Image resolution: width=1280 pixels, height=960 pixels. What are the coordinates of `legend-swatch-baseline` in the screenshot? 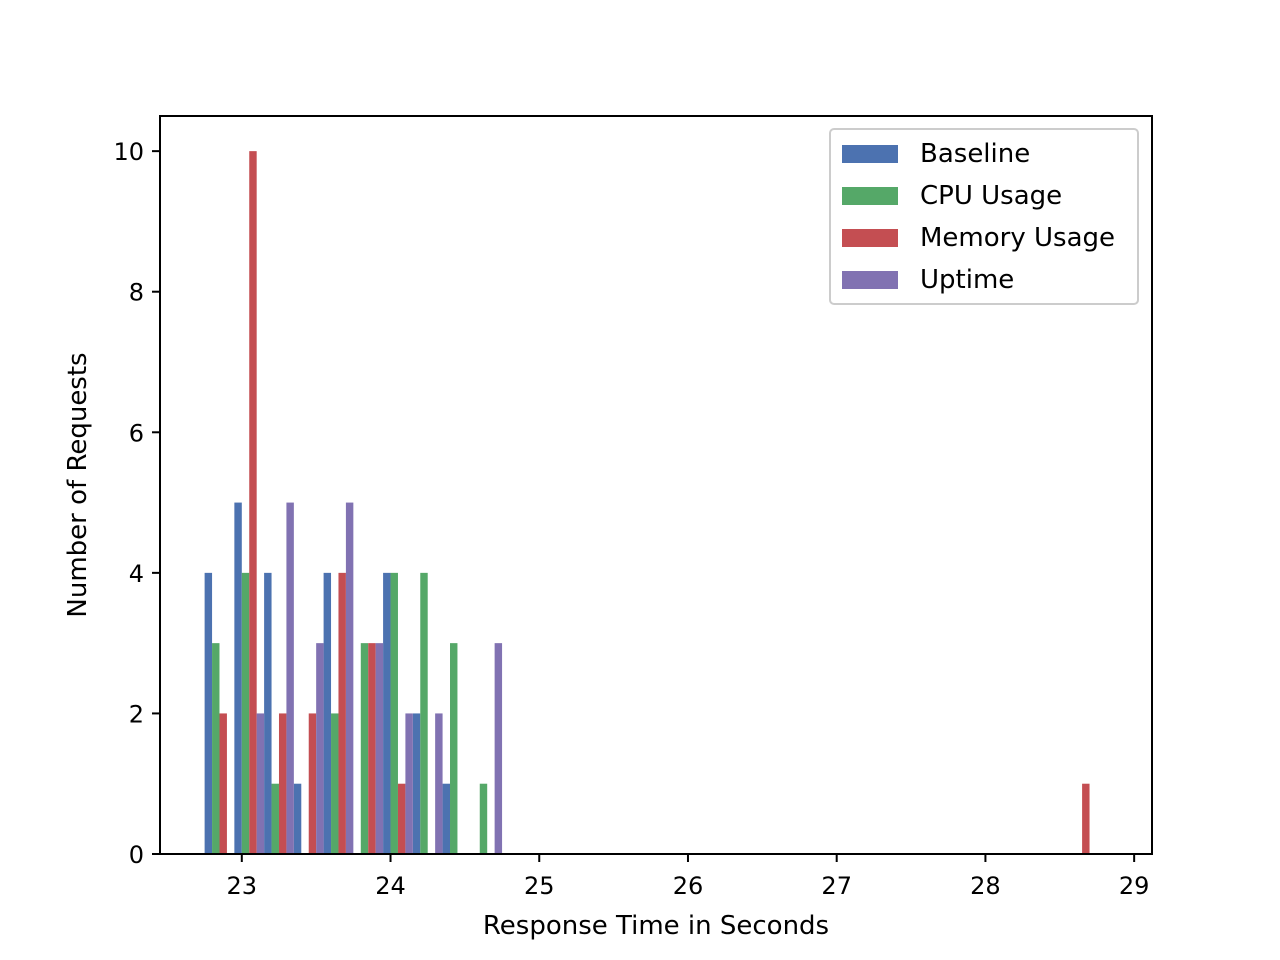 It's located at (870, 154).